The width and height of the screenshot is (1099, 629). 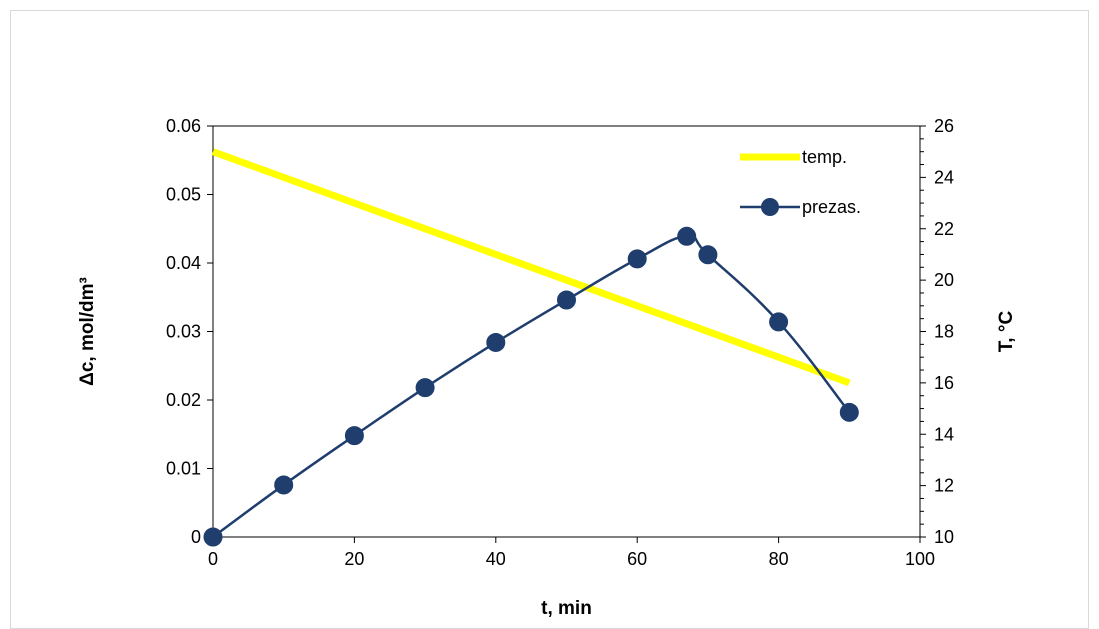 What do you see at coordinates (183, 469) in the screenshot?
I see `y-left-tick-label: 0.01` at bounding box center [183, 469].